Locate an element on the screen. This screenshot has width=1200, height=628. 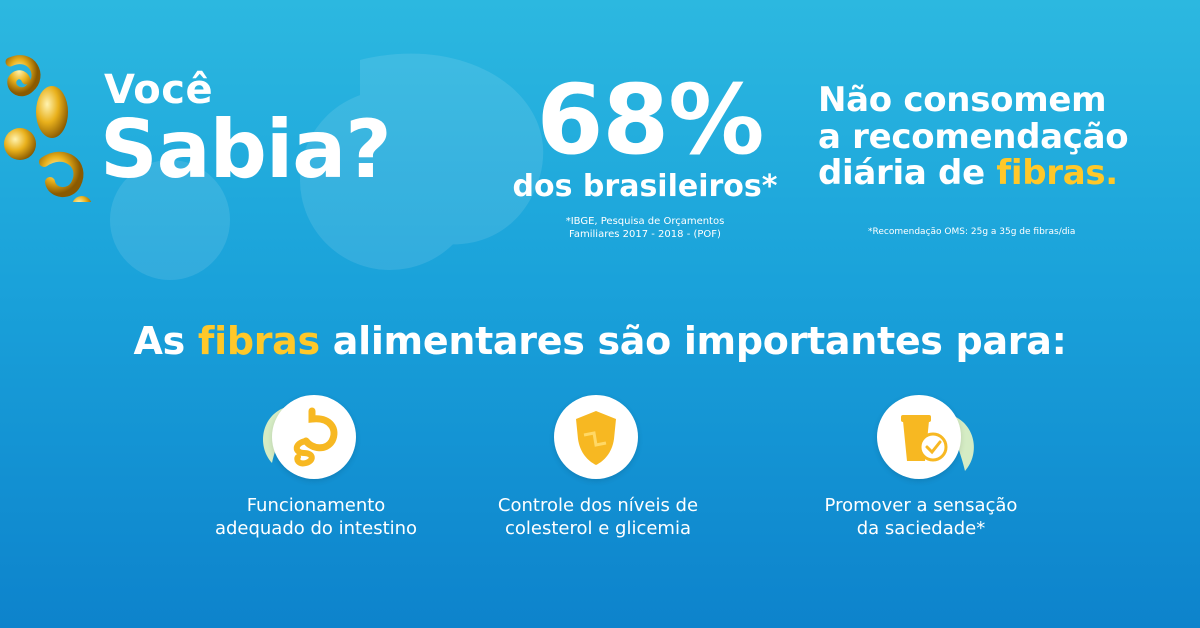
stomach-icon is located at coordinates (315, 437).